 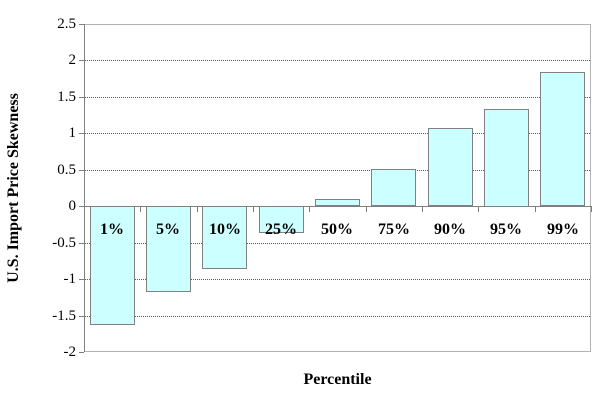 I want to click on category-label: 10%, so click(x=225, y=229).